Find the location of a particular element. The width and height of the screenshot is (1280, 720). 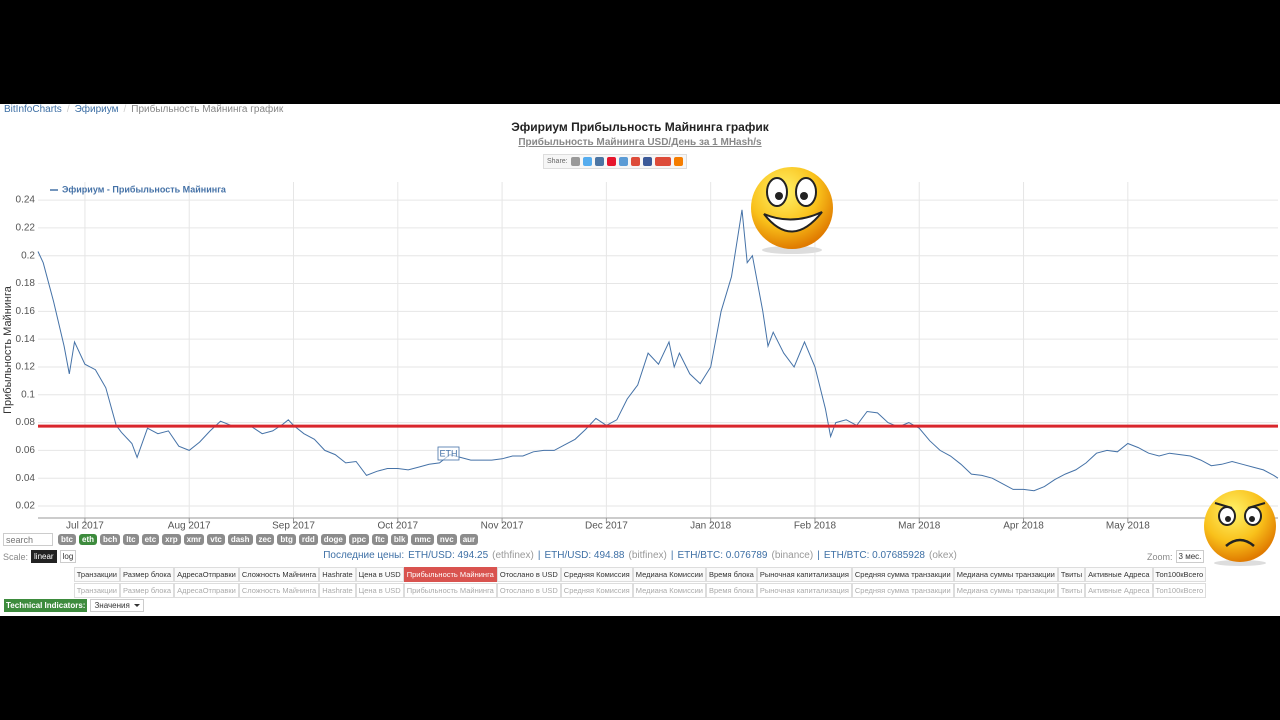

coin-button: eth is located at coordinates (88, 539).